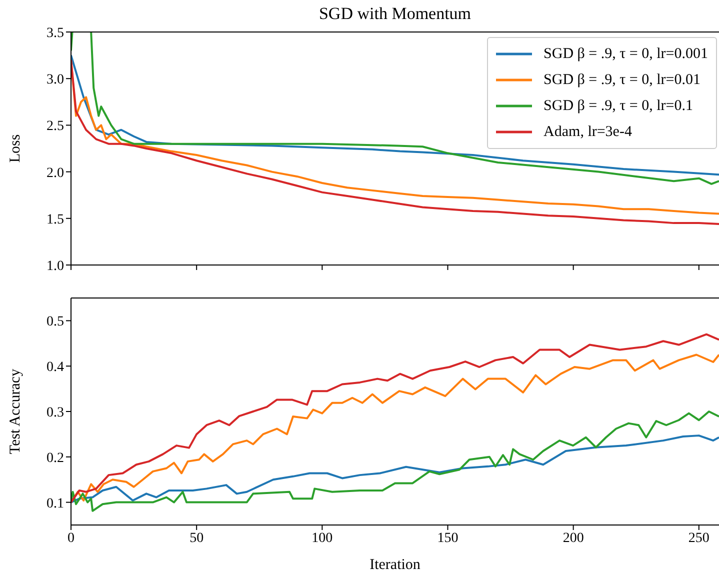  I want to click on chart-title: SGD with Momentum, so click(395, 14).